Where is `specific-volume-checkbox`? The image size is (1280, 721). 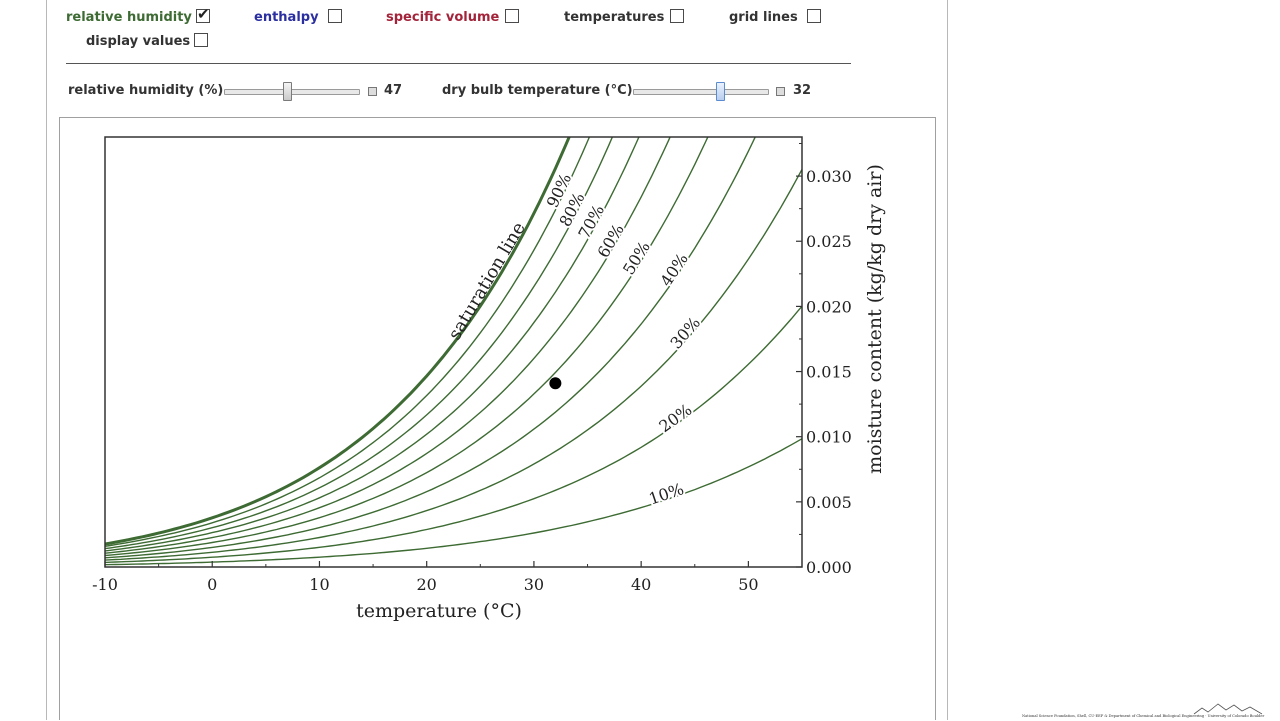
specific-volume-checkbox is located at coordinates (512, 16).